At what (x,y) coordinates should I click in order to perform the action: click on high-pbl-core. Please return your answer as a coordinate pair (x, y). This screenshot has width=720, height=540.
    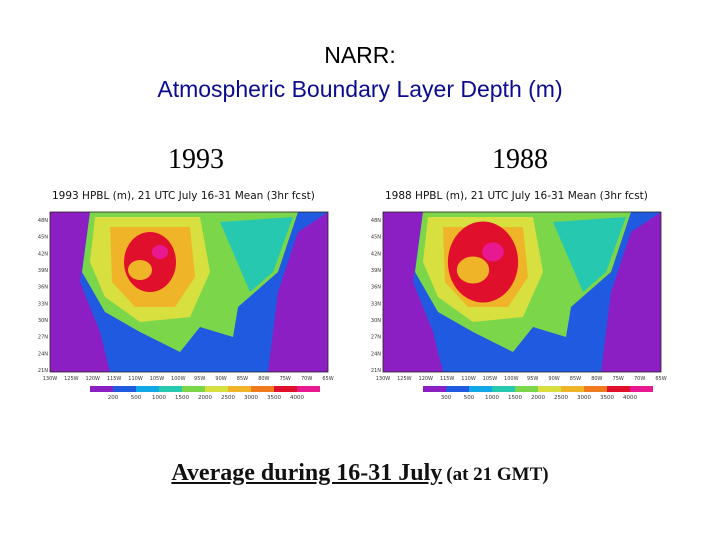
    Looking at the image, I should click on (150, 262).